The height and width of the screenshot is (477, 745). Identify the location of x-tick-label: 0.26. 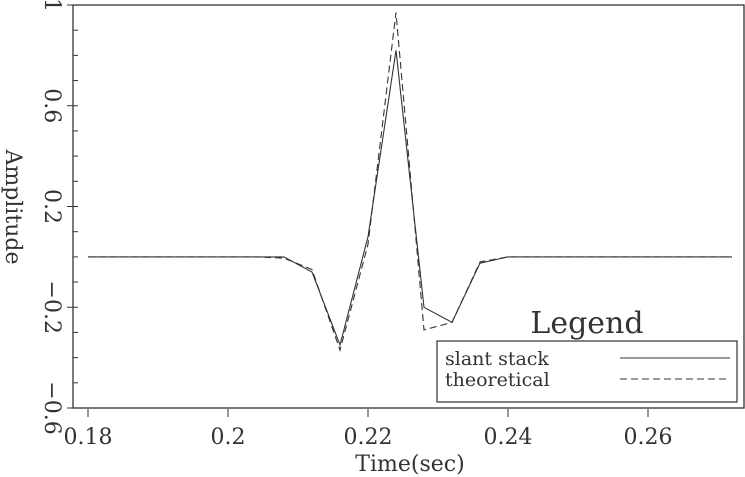
(648, 437).